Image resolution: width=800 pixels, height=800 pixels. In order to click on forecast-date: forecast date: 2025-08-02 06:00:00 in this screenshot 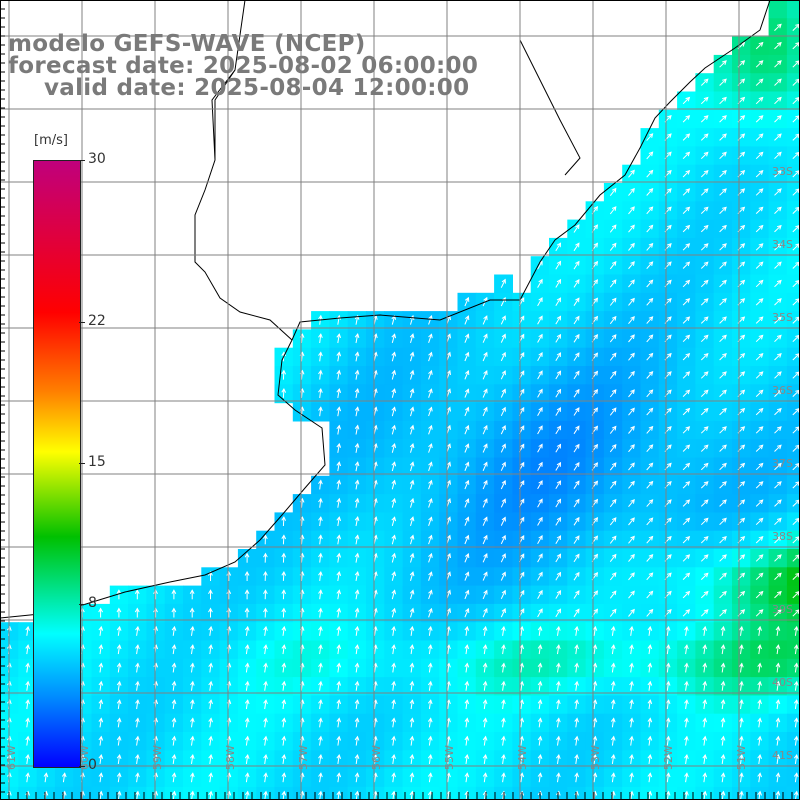, I will do `click(243, 66)`.